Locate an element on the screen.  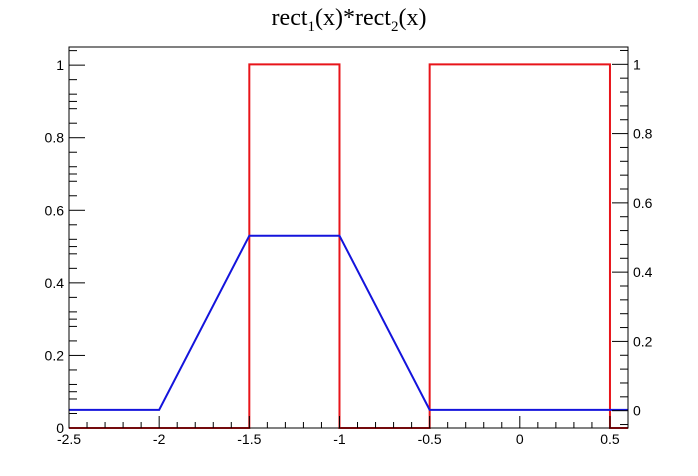
y-left-tick-label: 0.6 is located at coordinates (55, 210).